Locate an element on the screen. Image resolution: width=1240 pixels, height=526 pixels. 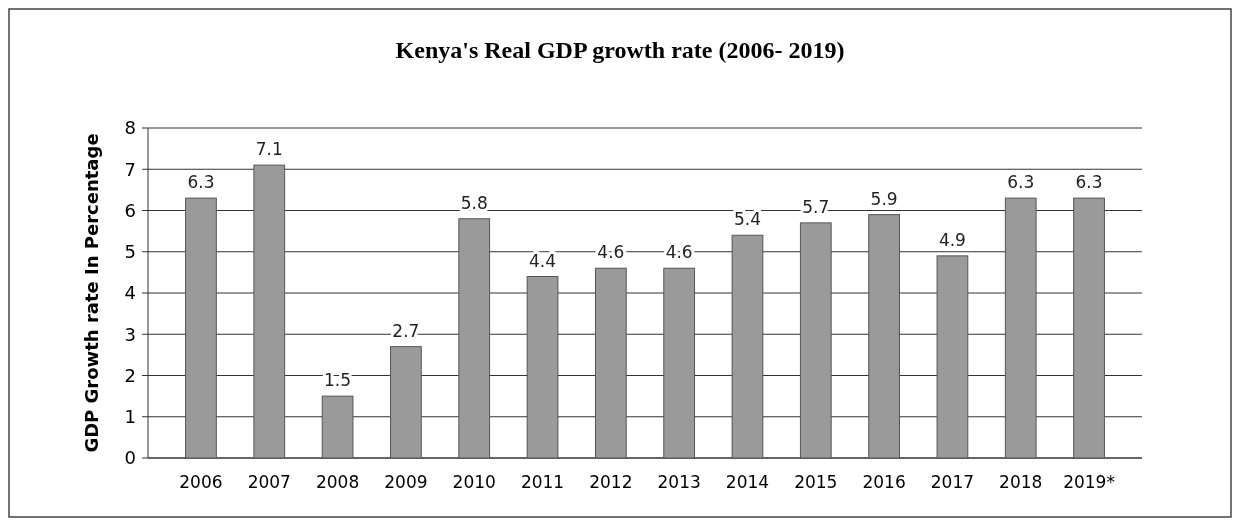
x-tick-label: 2008 is located at coordinates (337, 482).